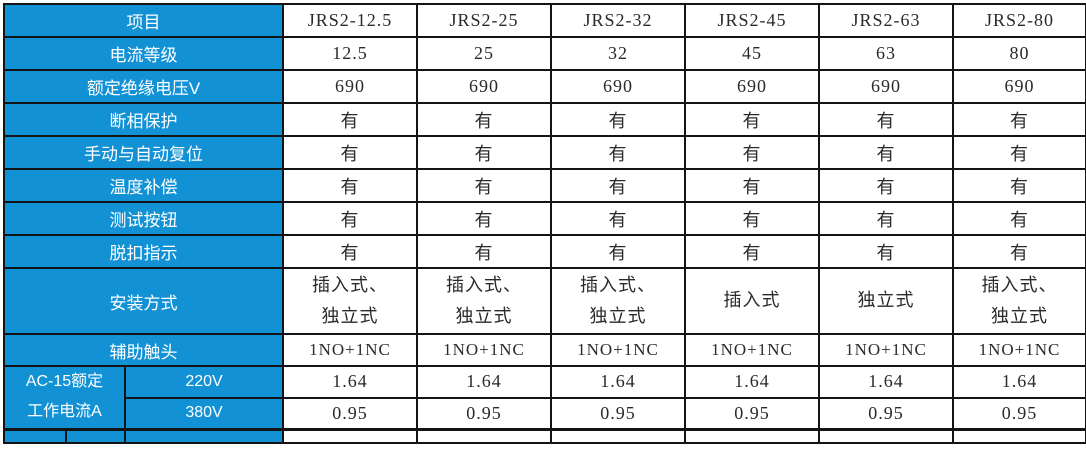 The image size is (1086, 452). What do you see at coordinates (1019, 20) in the screenshot?
I see `model-header: JRS2-80` at bounding box center [1019, 20].